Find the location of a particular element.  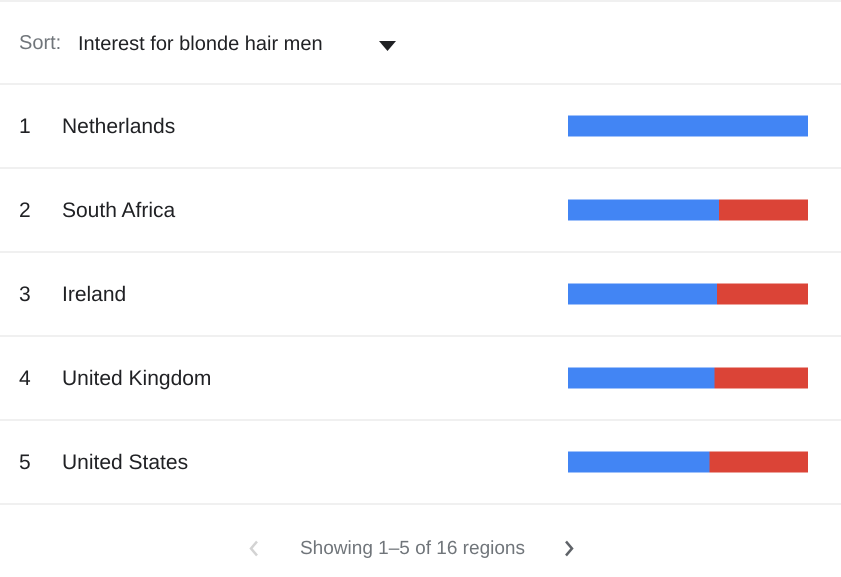

text: Interest for blonde hair men is located at coordinates (200, 44).